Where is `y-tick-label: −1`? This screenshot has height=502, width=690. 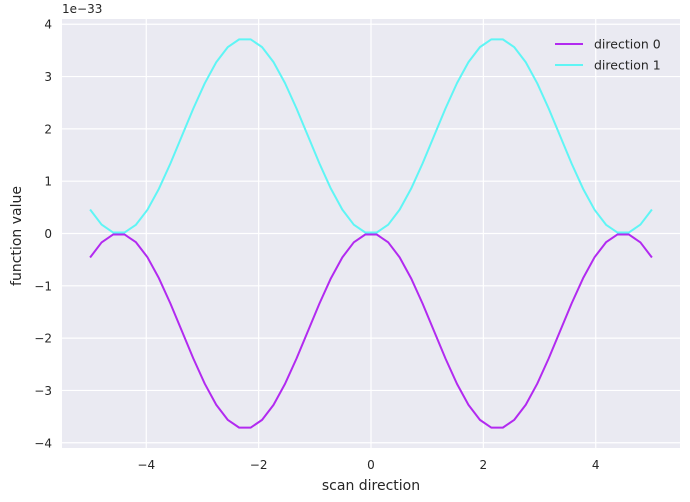
y-tick-label: −1 is located at coordinates (43, 286).